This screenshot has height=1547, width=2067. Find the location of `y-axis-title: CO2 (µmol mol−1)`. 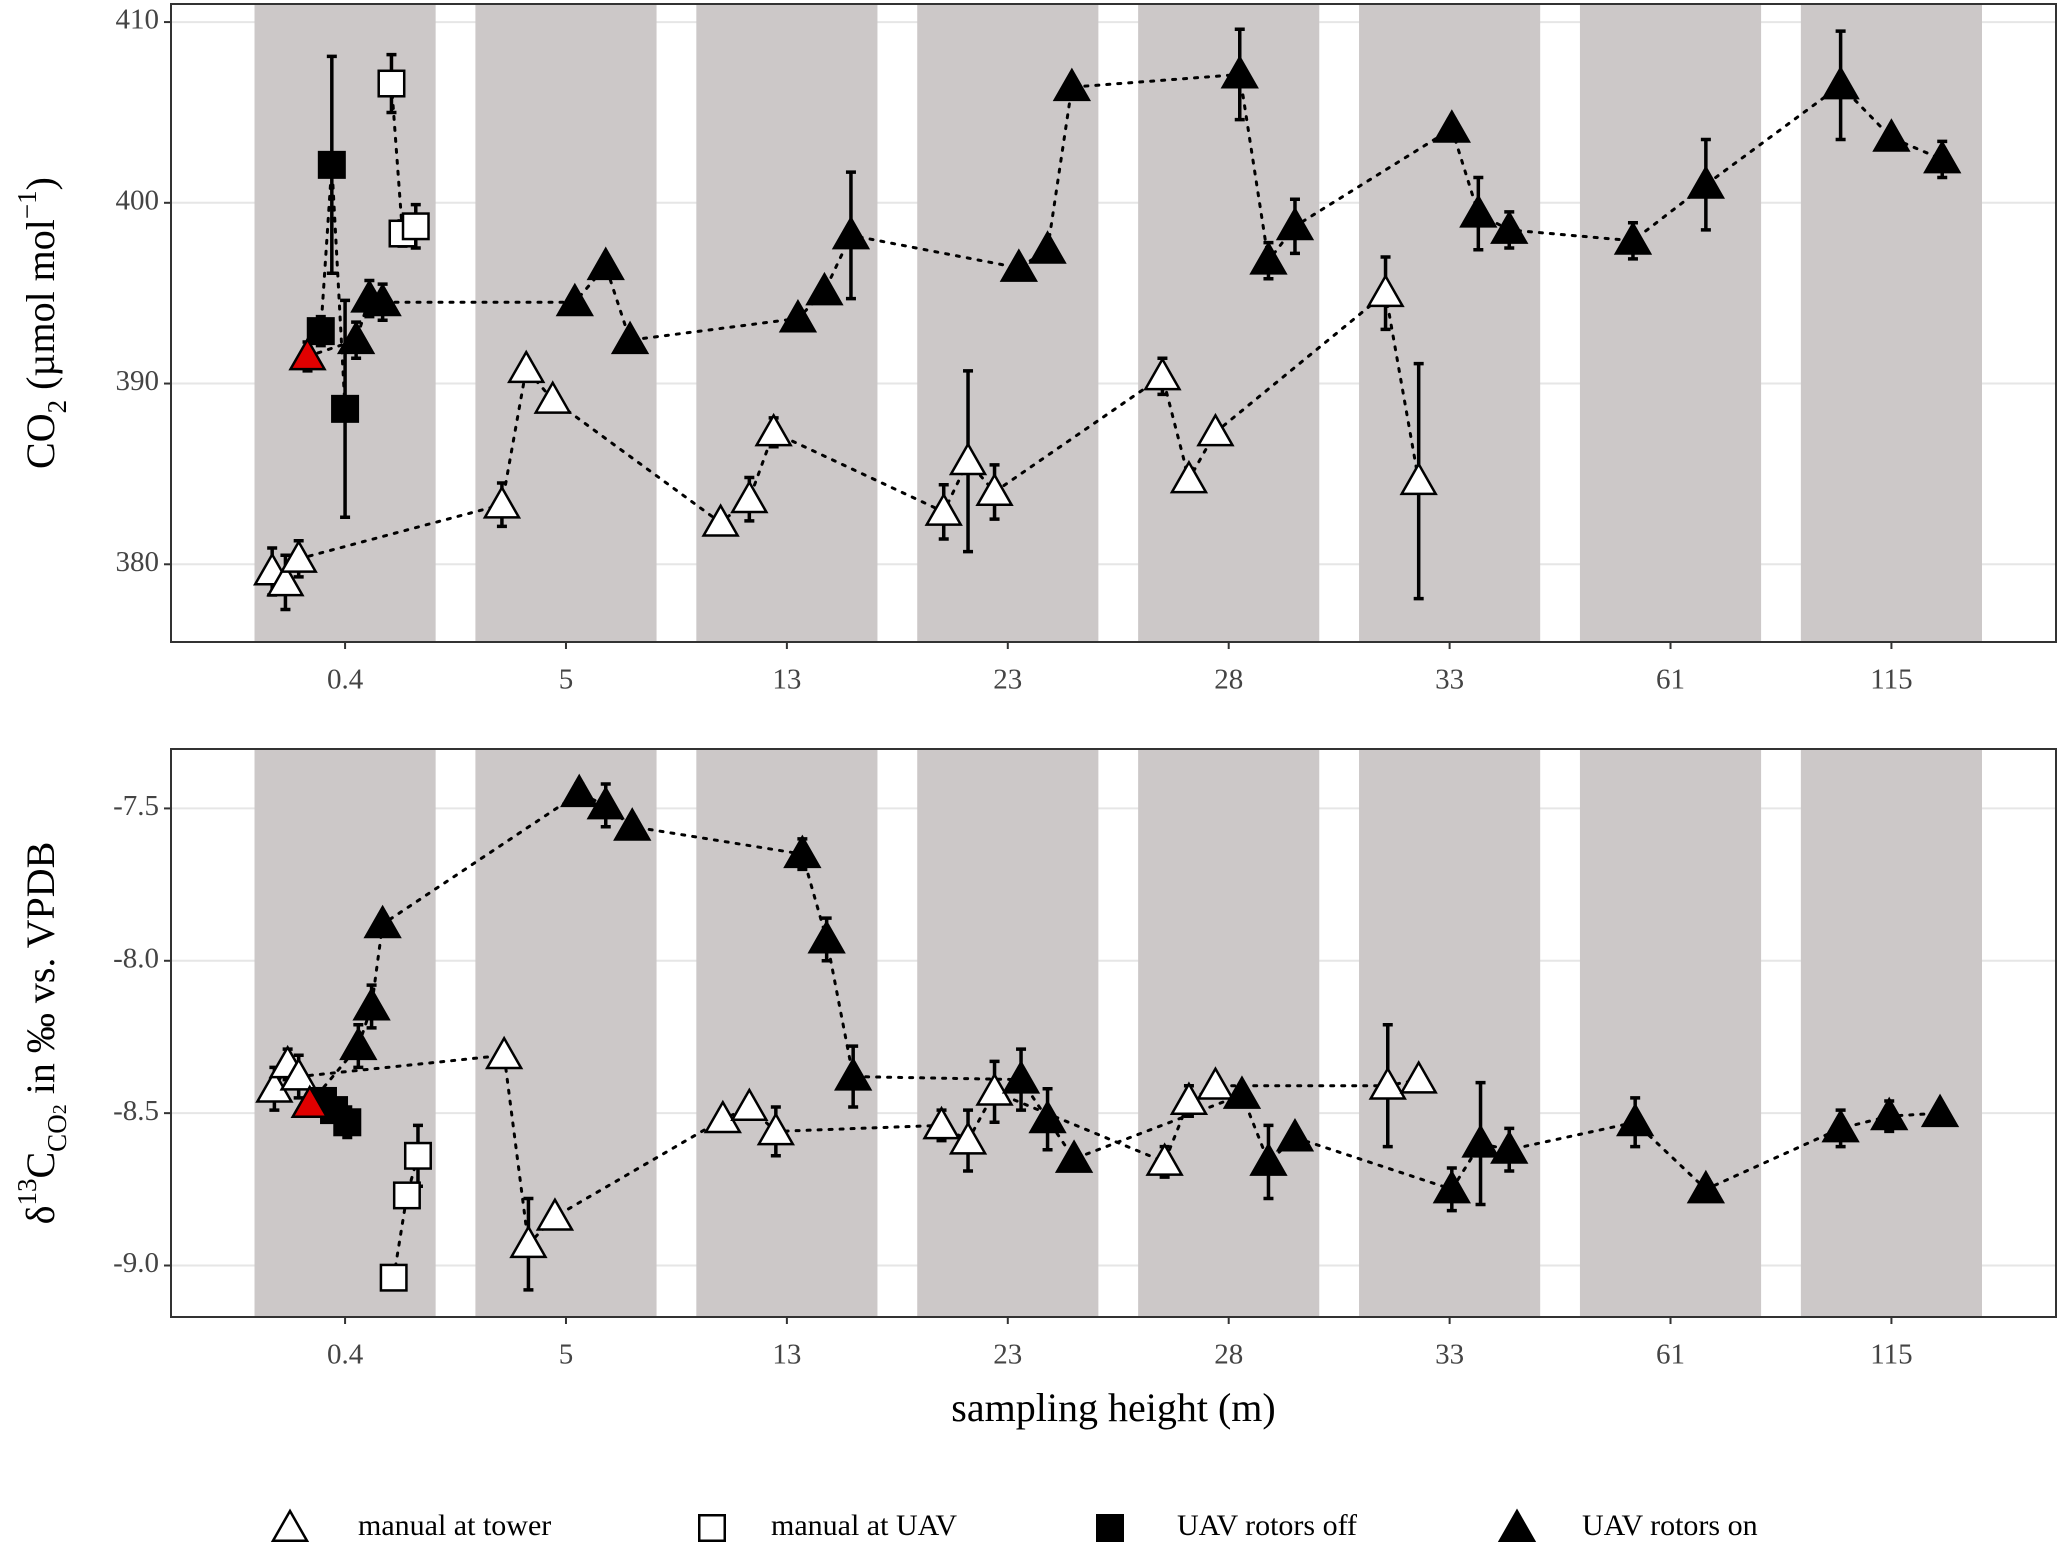

y-axis-title: CO2 (µmol mol−1) is located at coordinates (42, 323).